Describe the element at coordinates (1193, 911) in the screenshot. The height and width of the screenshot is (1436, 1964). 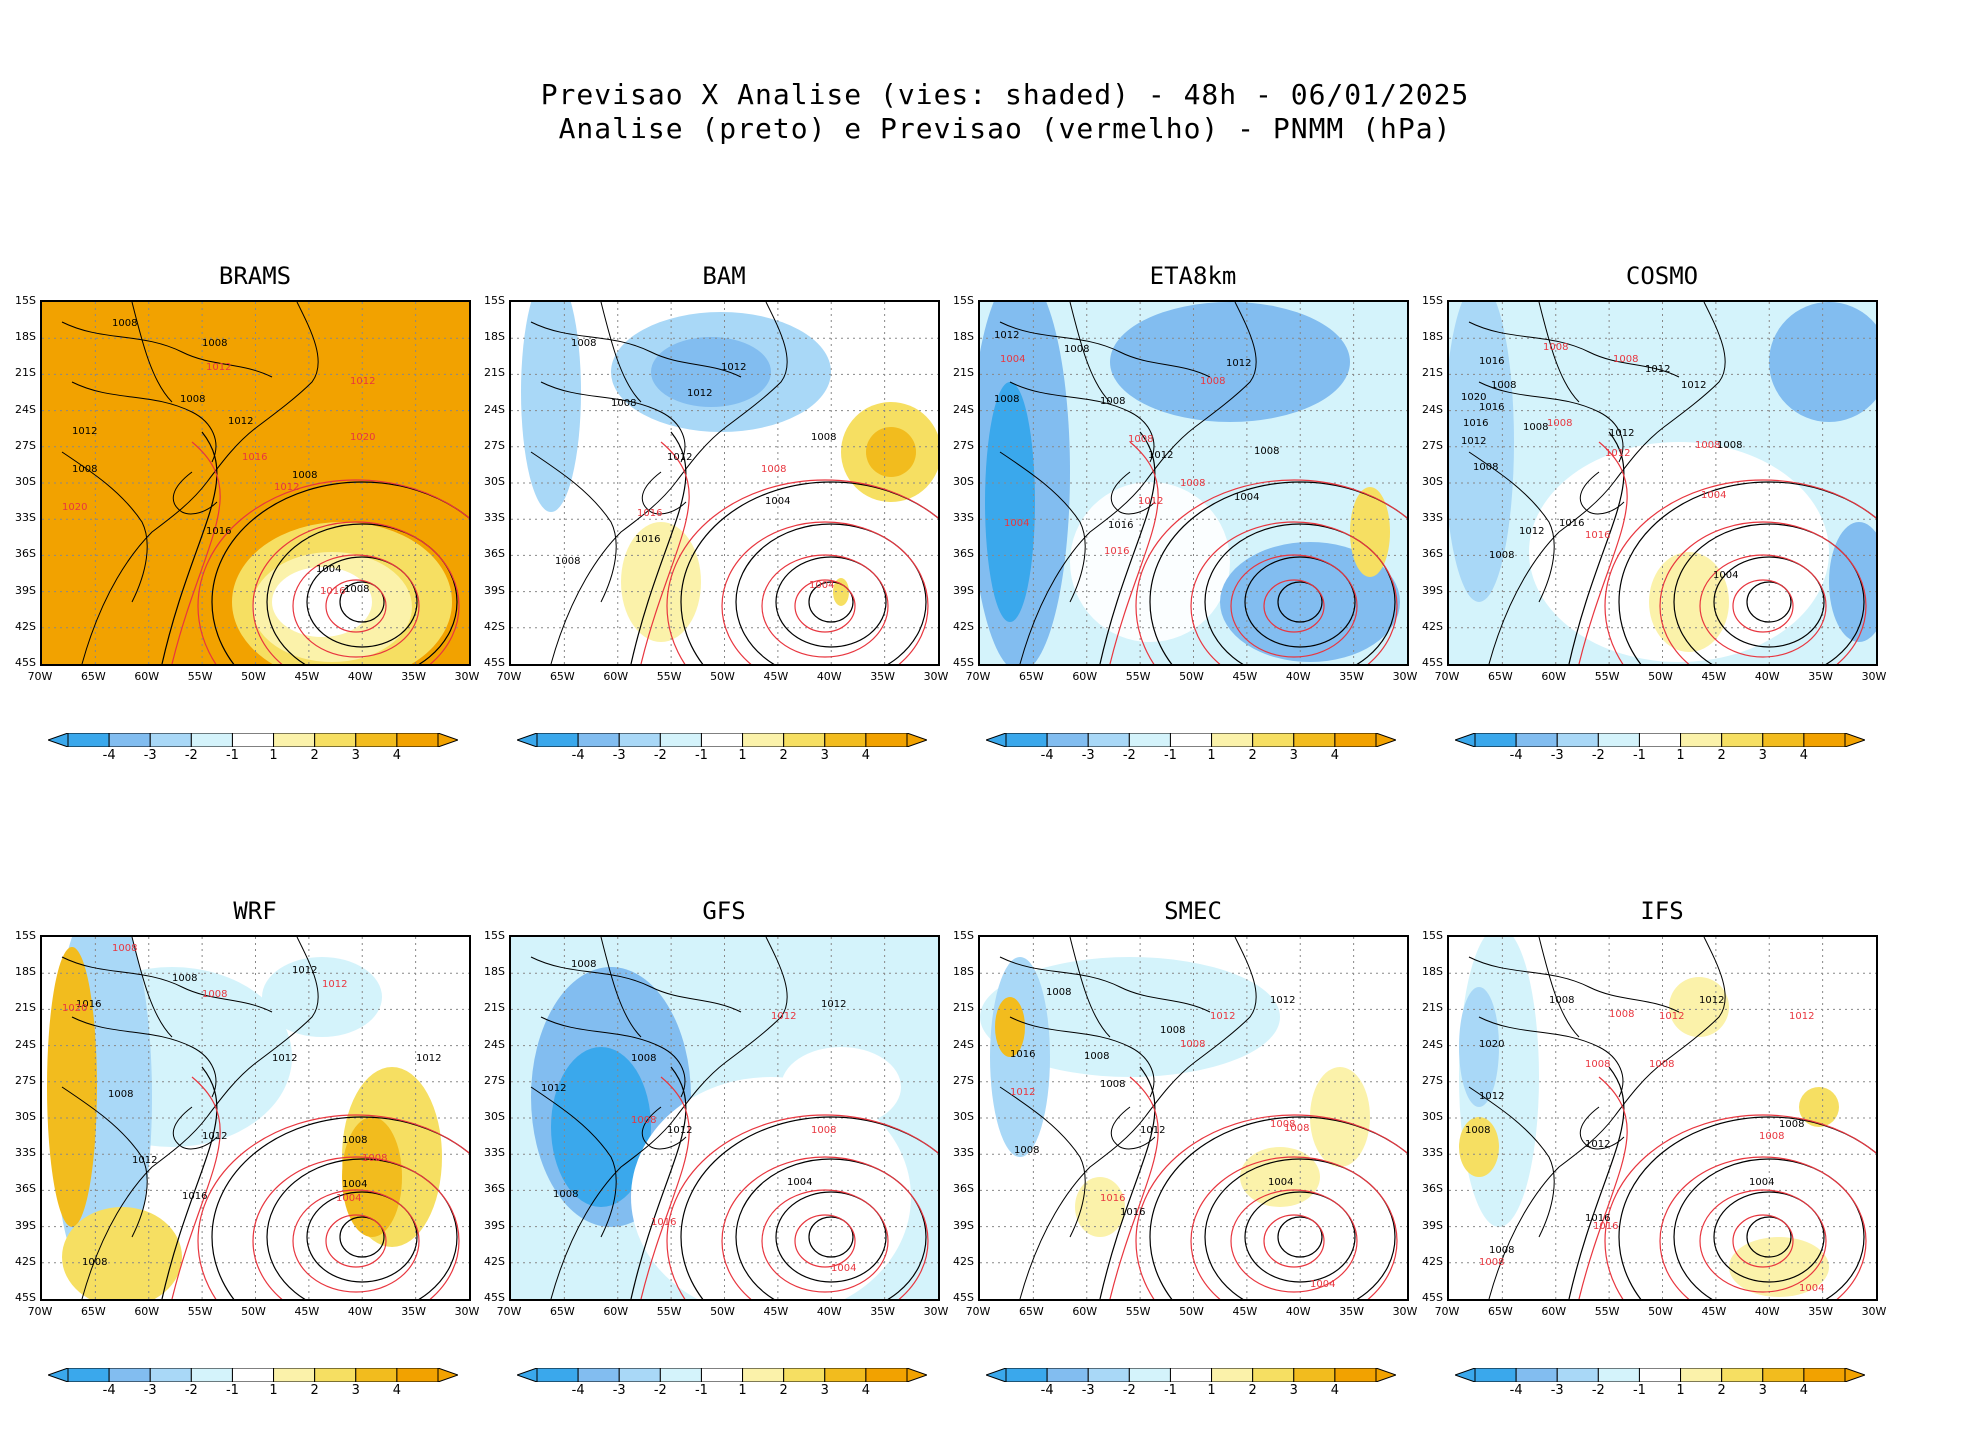
I see `panel-title-smec: SMEC` at that location.